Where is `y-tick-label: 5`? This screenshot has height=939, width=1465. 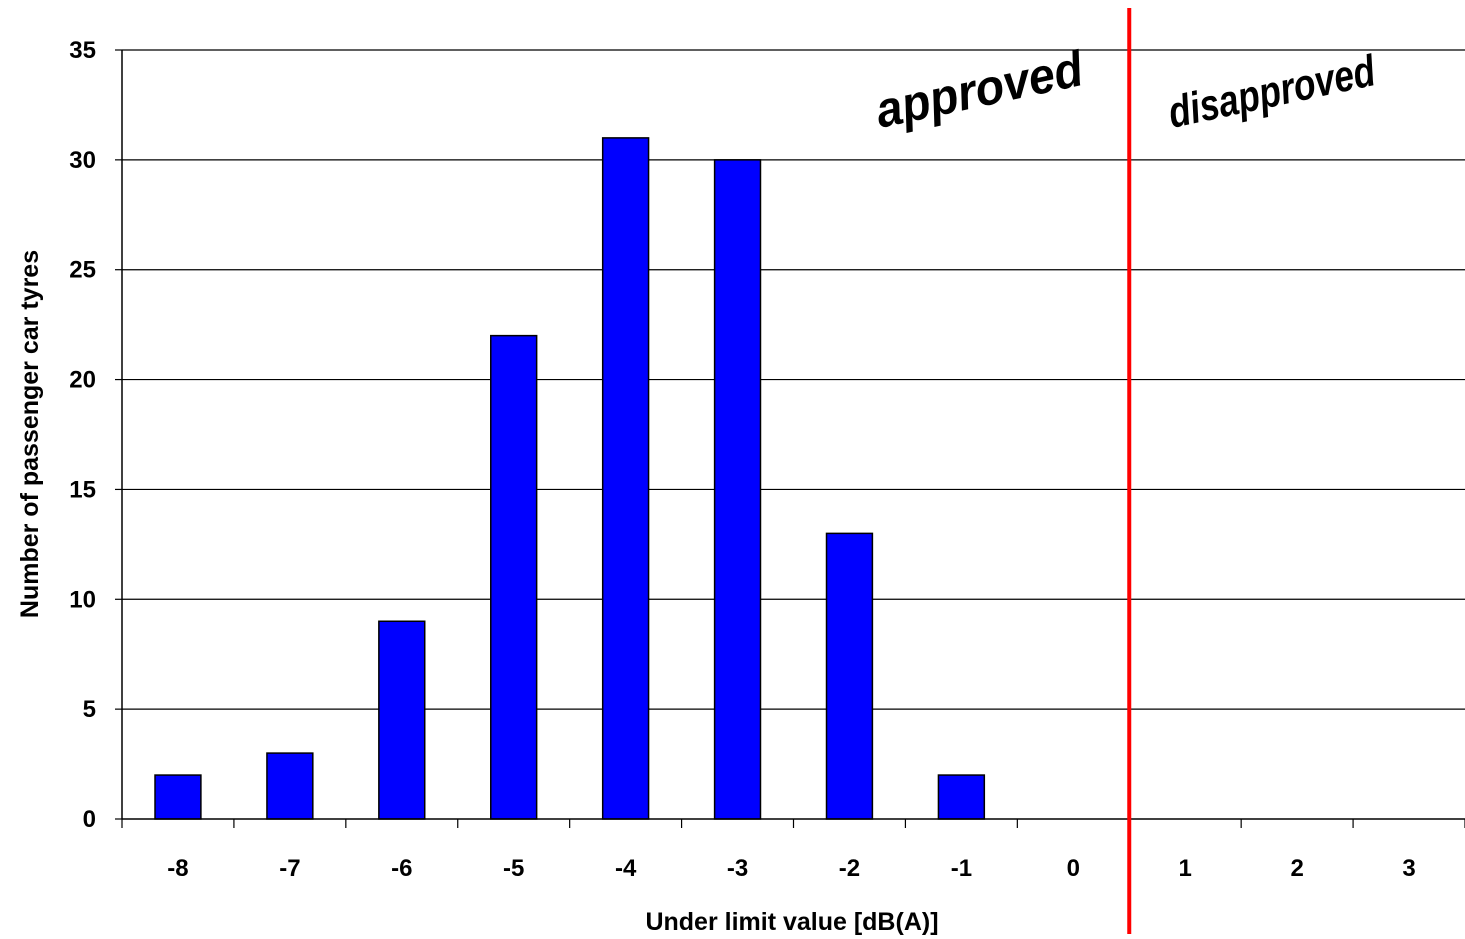 y-tick-label: 5 is located at coordinates (89, 709).